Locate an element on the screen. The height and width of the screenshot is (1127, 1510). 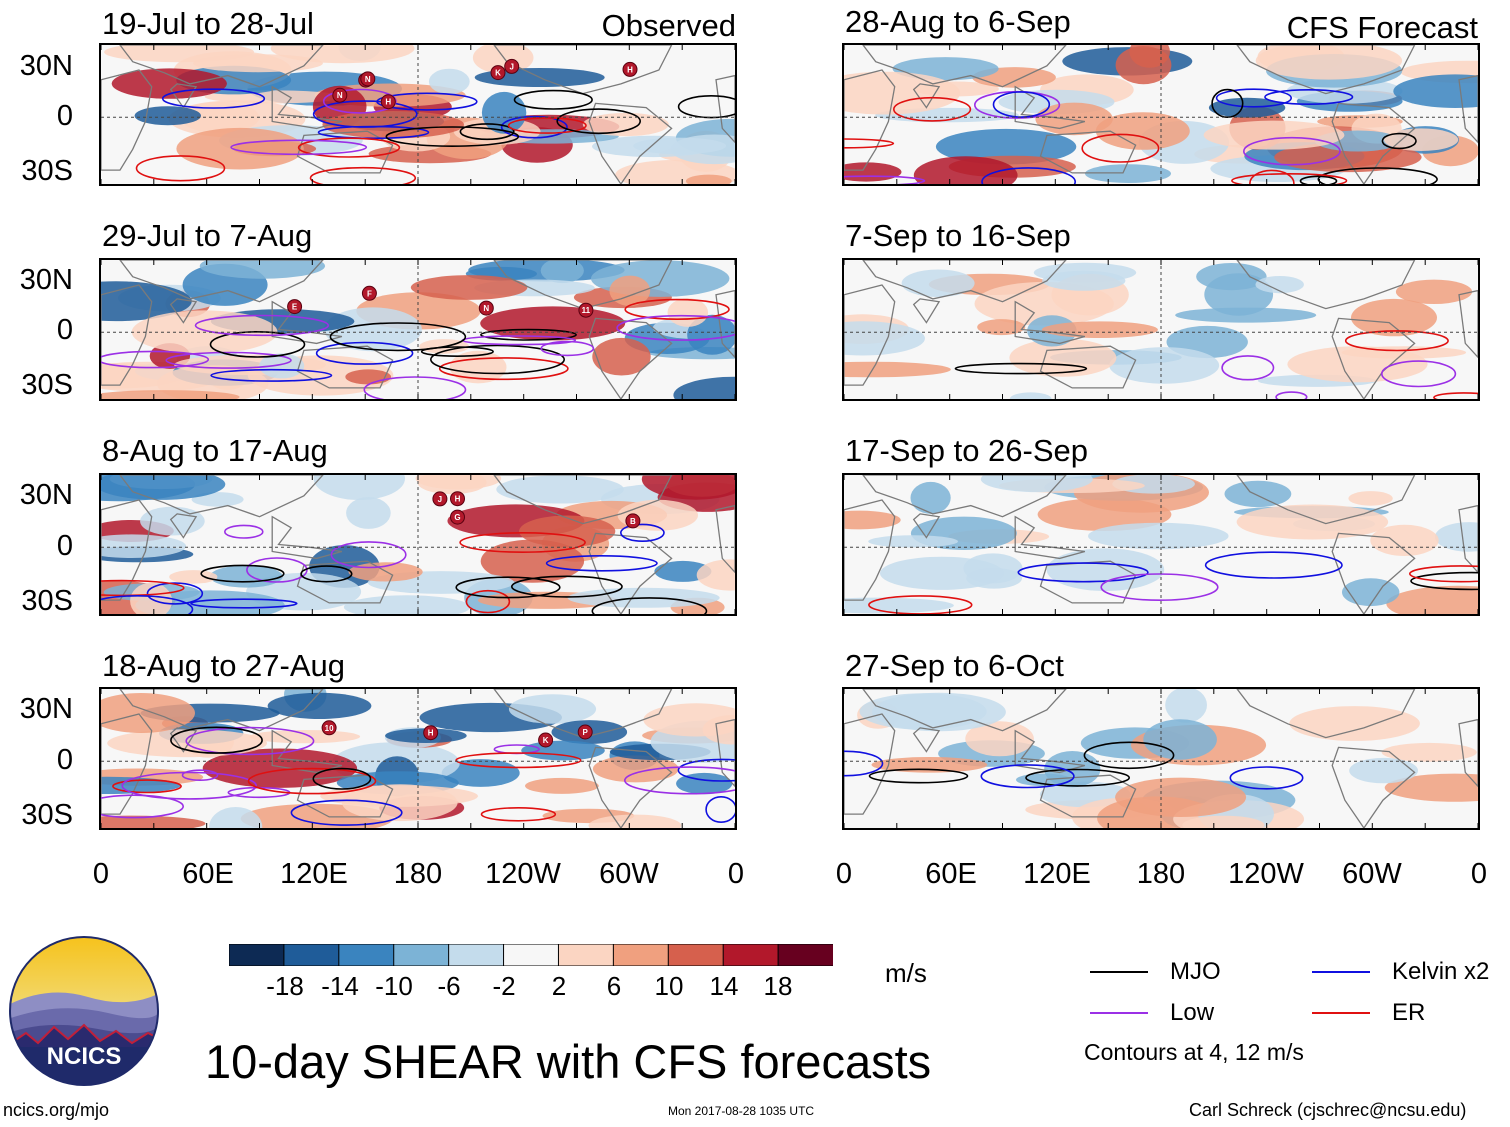
storm-marker: N is located at coordinates (368, 79).